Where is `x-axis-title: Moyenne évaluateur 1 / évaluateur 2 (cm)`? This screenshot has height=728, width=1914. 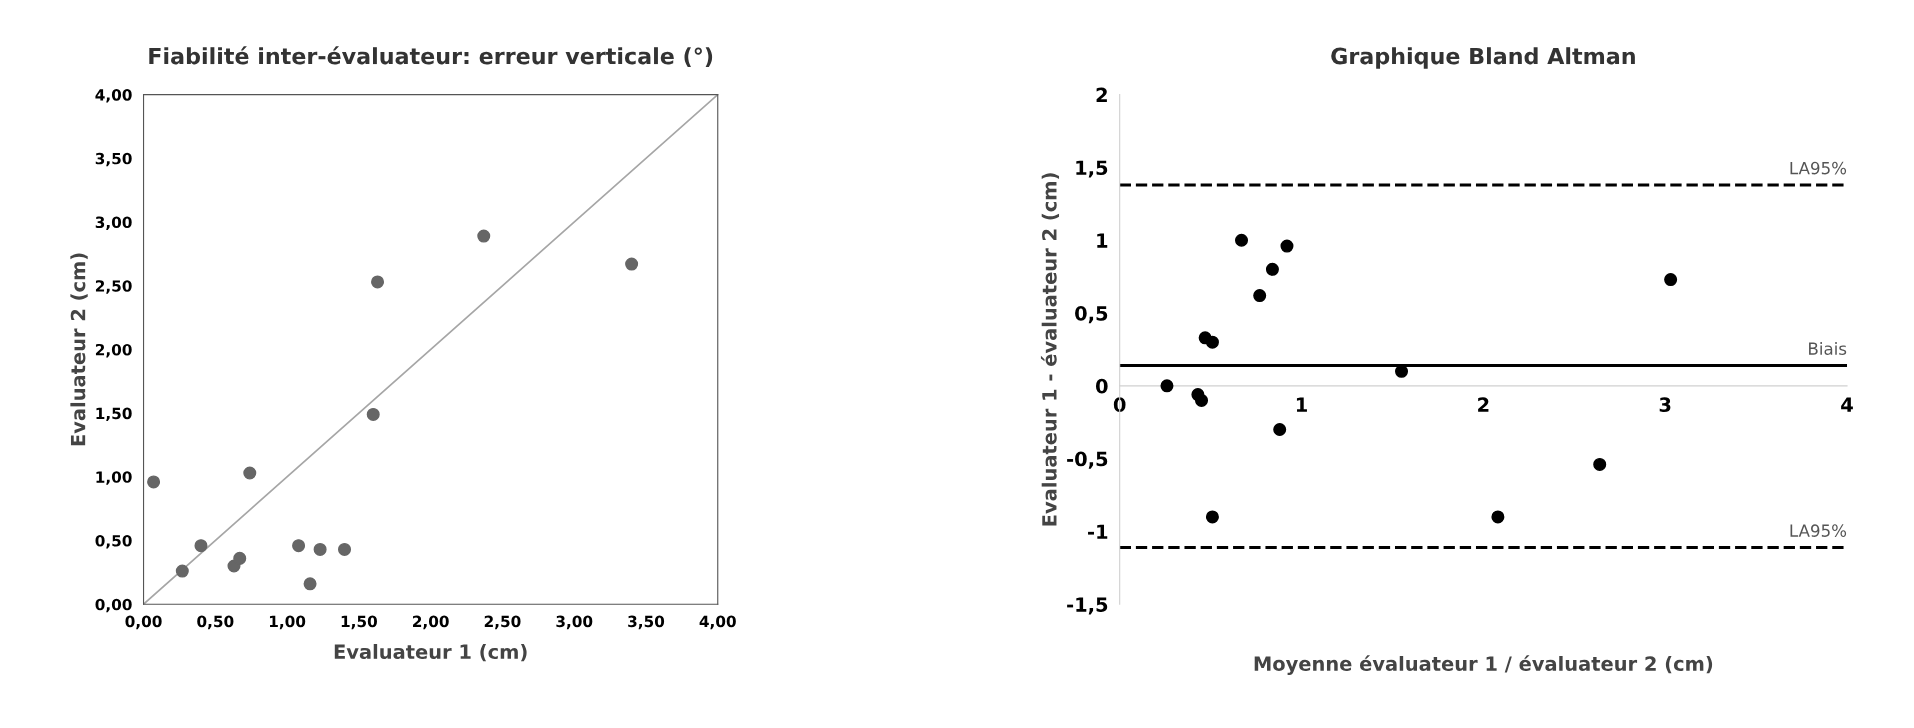 x-axis-title: Moyenne évaluateur 1 / évaluateur 2 (cm) is located at coordinates (1483, 665).